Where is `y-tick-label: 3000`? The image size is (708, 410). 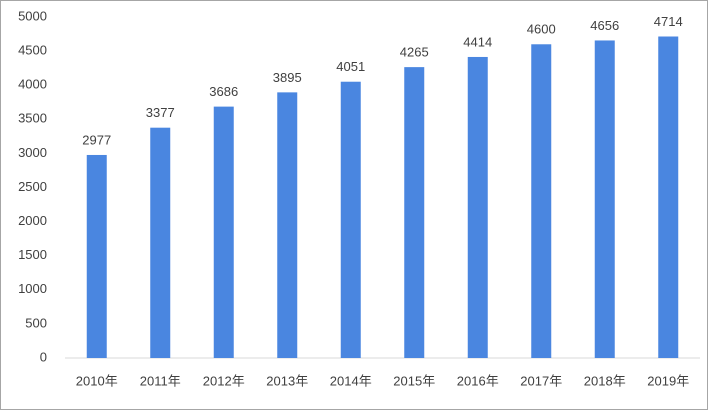 y-tick-label: 3000 is located at coordinates (32, 152).